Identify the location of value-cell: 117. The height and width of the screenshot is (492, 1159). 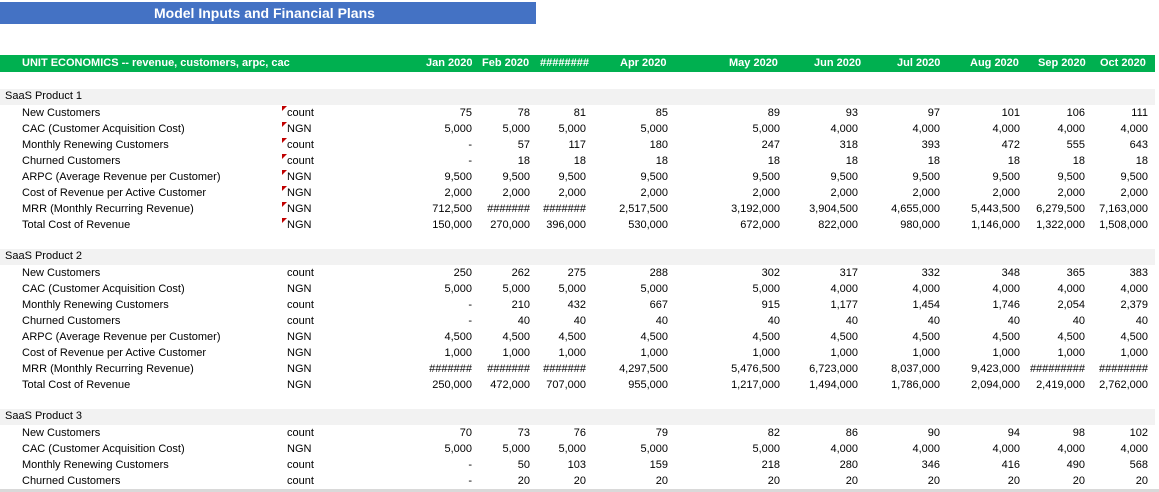
(577, 145).